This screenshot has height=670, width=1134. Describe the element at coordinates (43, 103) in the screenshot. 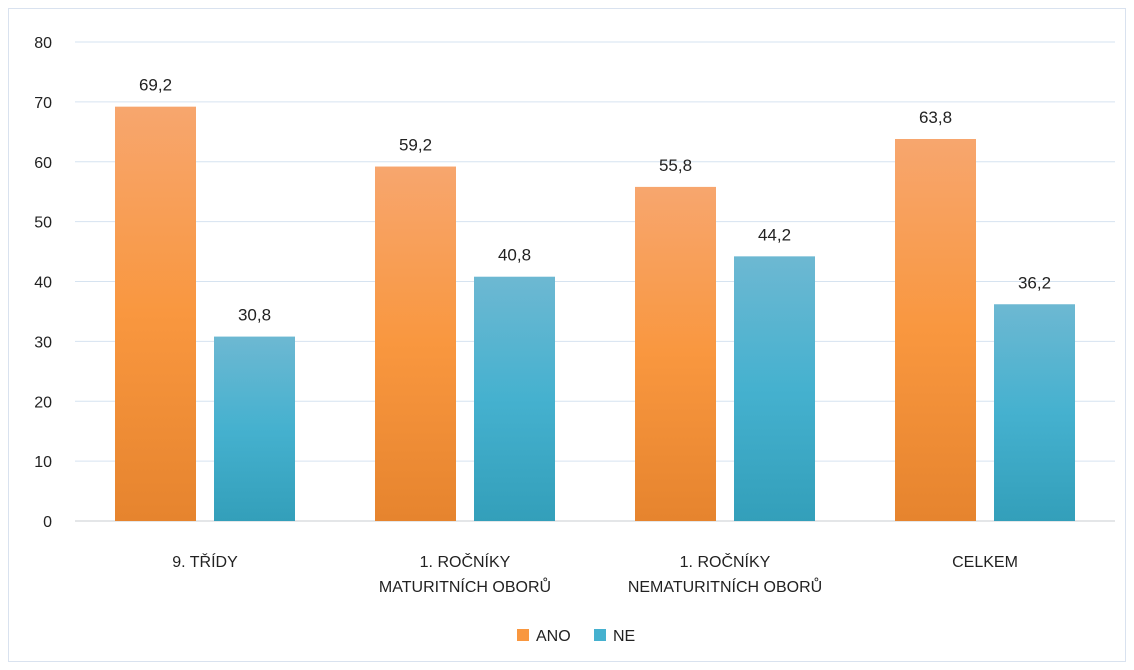

I see `y-tick-label: 70` at that location.